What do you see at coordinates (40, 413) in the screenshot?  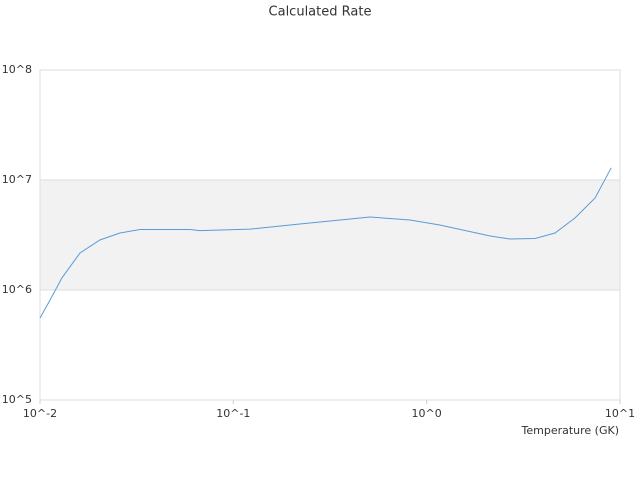 I see `x-tick-label: 10^-2` at bounding box center [40, 413].